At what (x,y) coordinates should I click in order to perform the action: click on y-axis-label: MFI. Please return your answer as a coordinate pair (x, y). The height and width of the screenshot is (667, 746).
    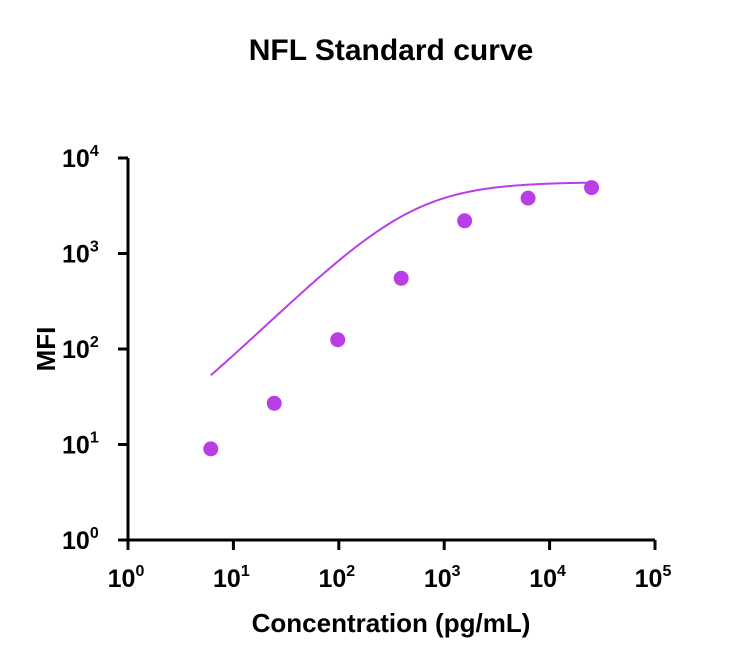
    Looking at the image, I should click on (46, 349).